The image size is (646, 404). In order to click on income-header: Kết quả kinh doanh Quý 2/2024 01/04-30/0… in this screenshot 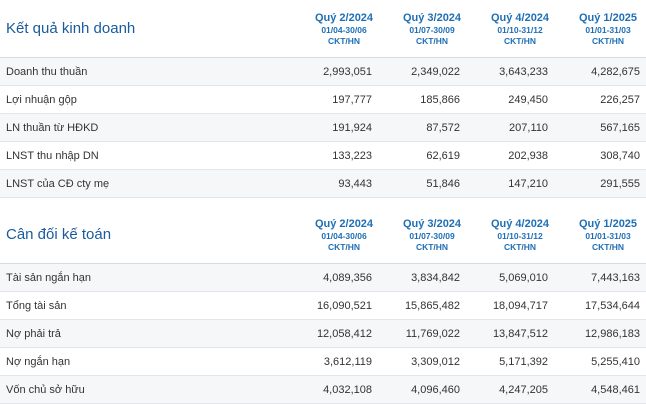, I will do `click(323, 29)`.